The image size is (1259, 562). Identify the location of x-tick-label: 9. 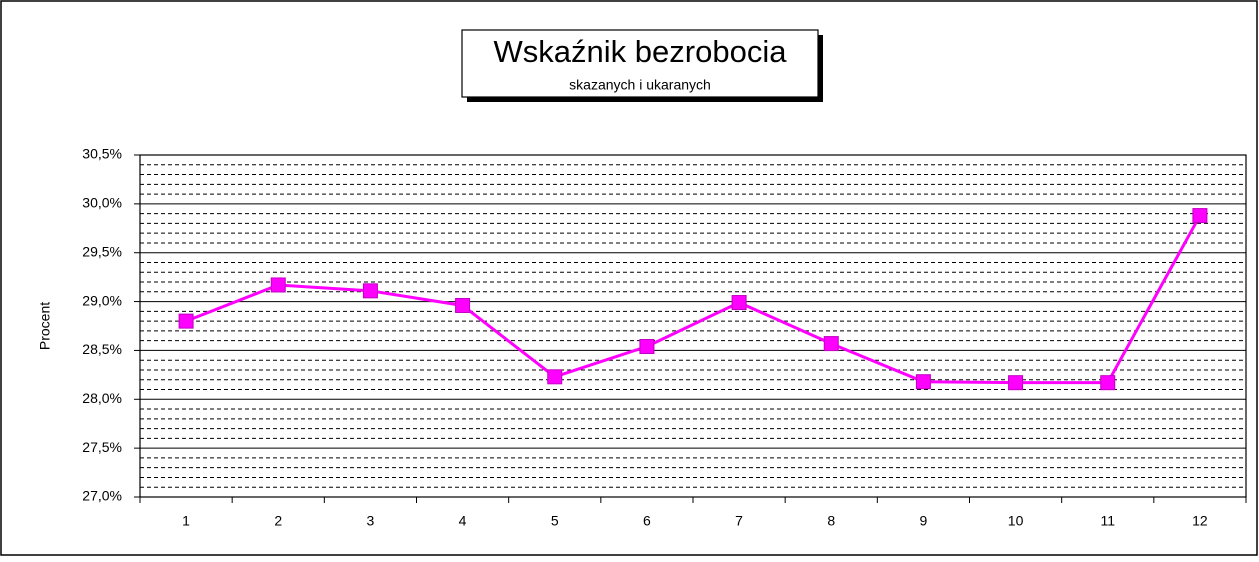
(924, 521).